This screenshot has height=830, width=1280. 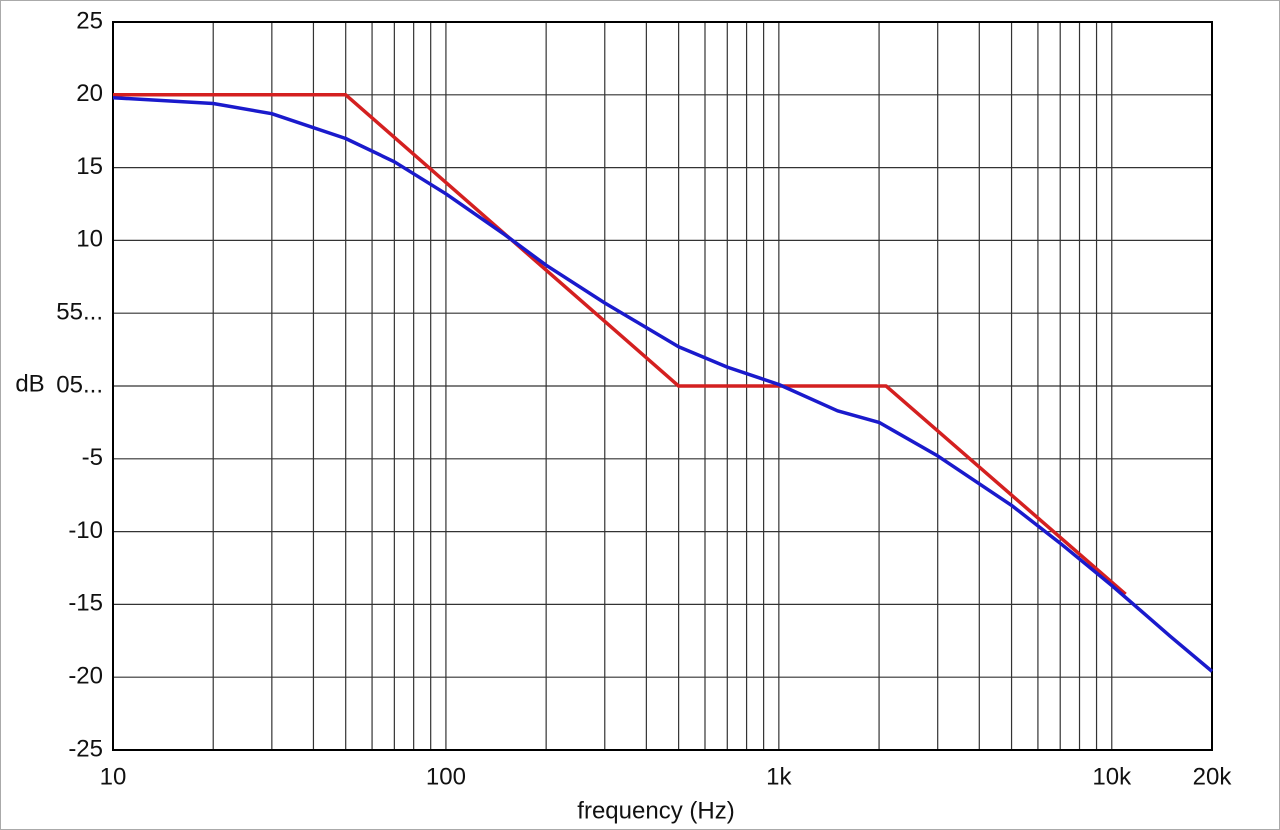 I want to click on y-tick-label: -15, so click(x=85, y=603).